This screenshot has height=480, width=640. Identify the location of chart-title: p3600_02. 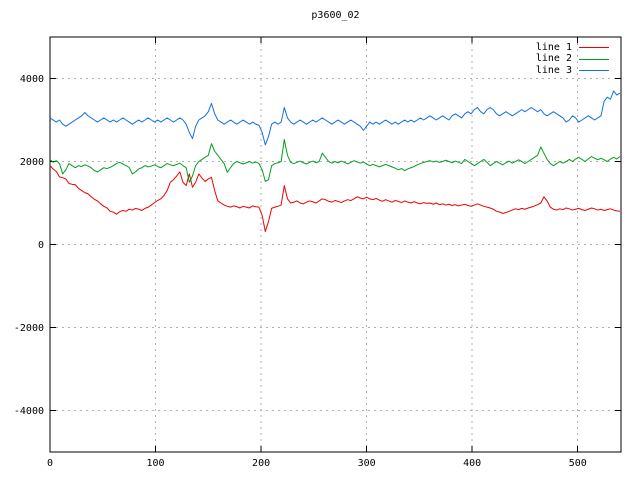
(335, 15).